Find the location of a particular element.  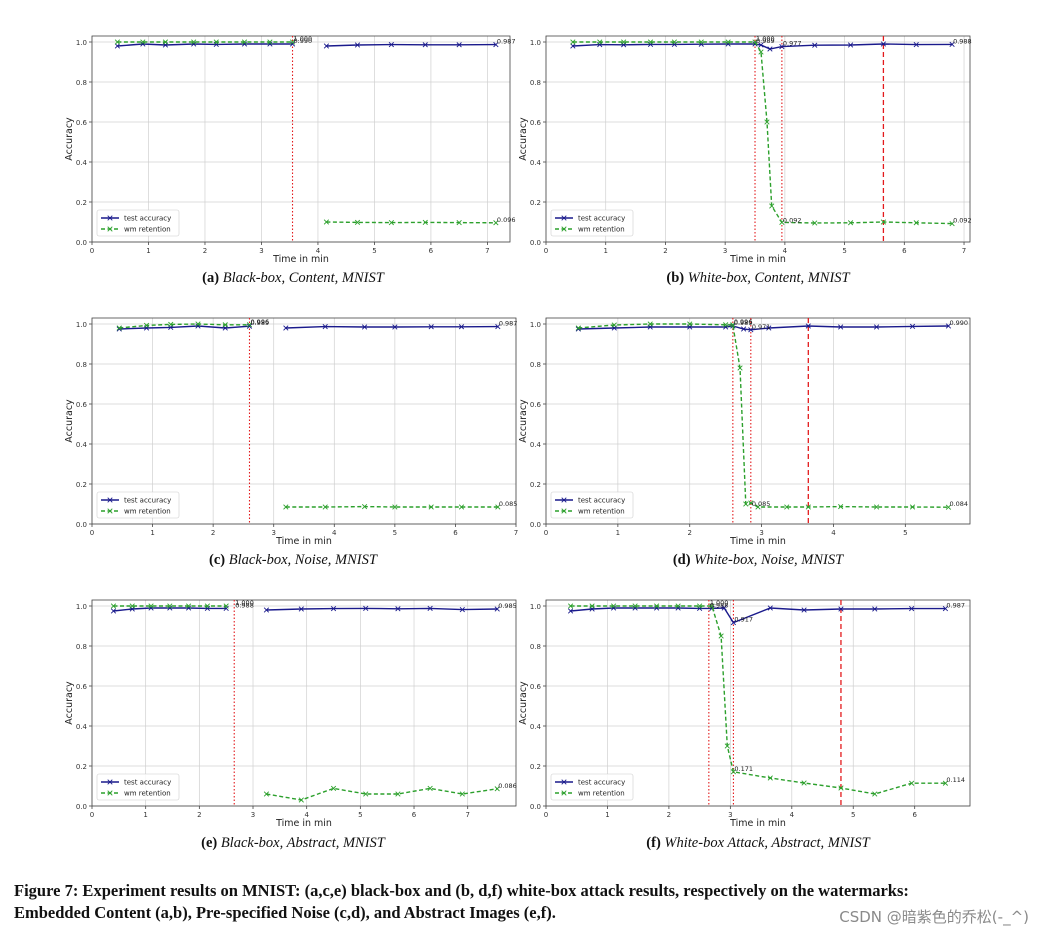

x-tick-label: 7 is located at coordinates (467, 815).